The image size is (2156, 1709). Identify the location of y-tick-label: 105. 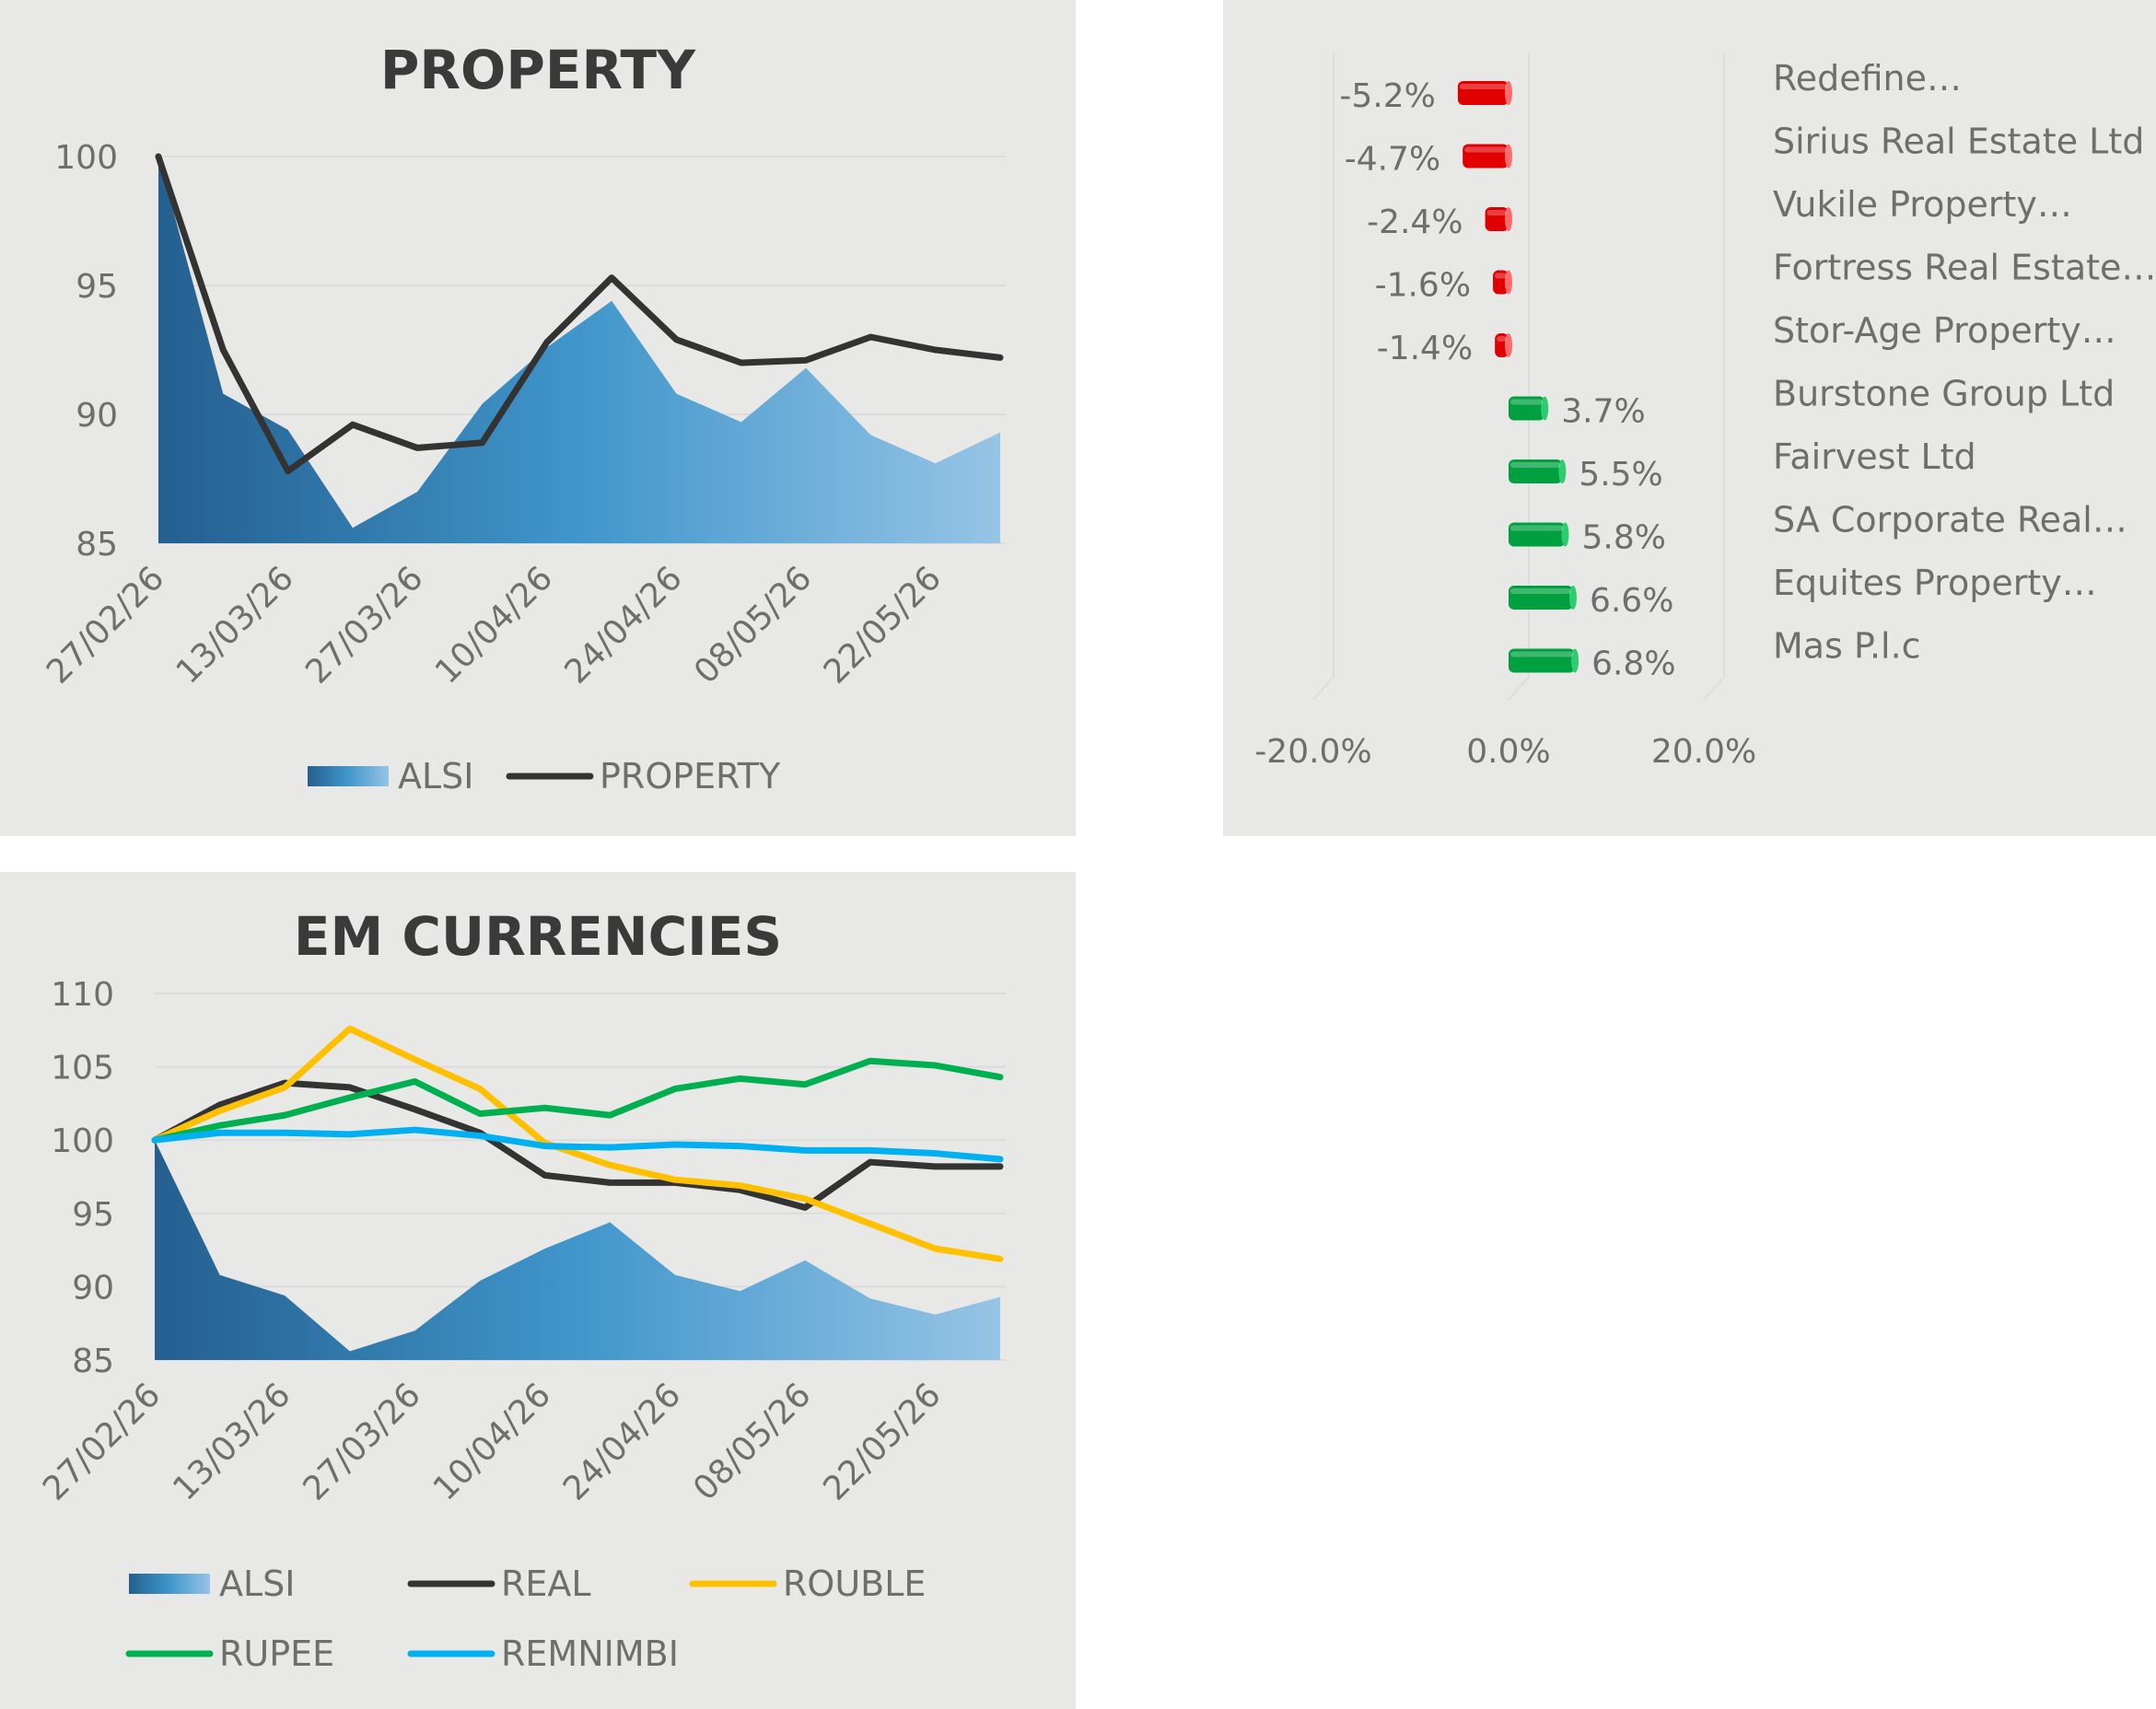
(82, 1068).